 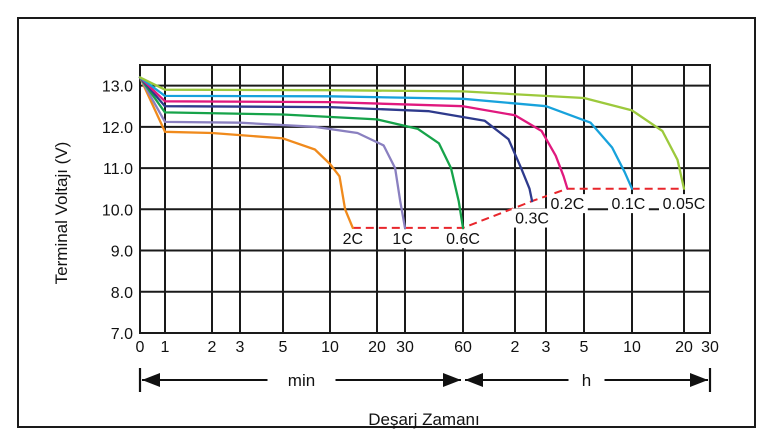 I want to click on series-line-0.3C, so click(x=336, y=139).